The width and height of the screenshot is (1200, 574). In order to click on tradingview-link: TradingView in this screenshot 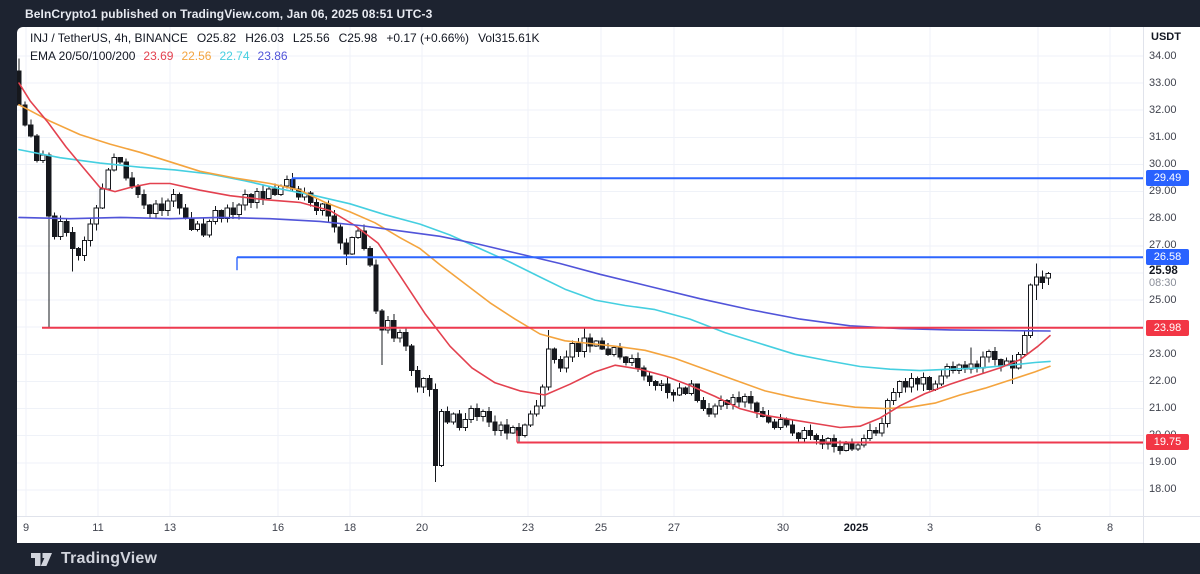, I will do `click(109, 558)`.